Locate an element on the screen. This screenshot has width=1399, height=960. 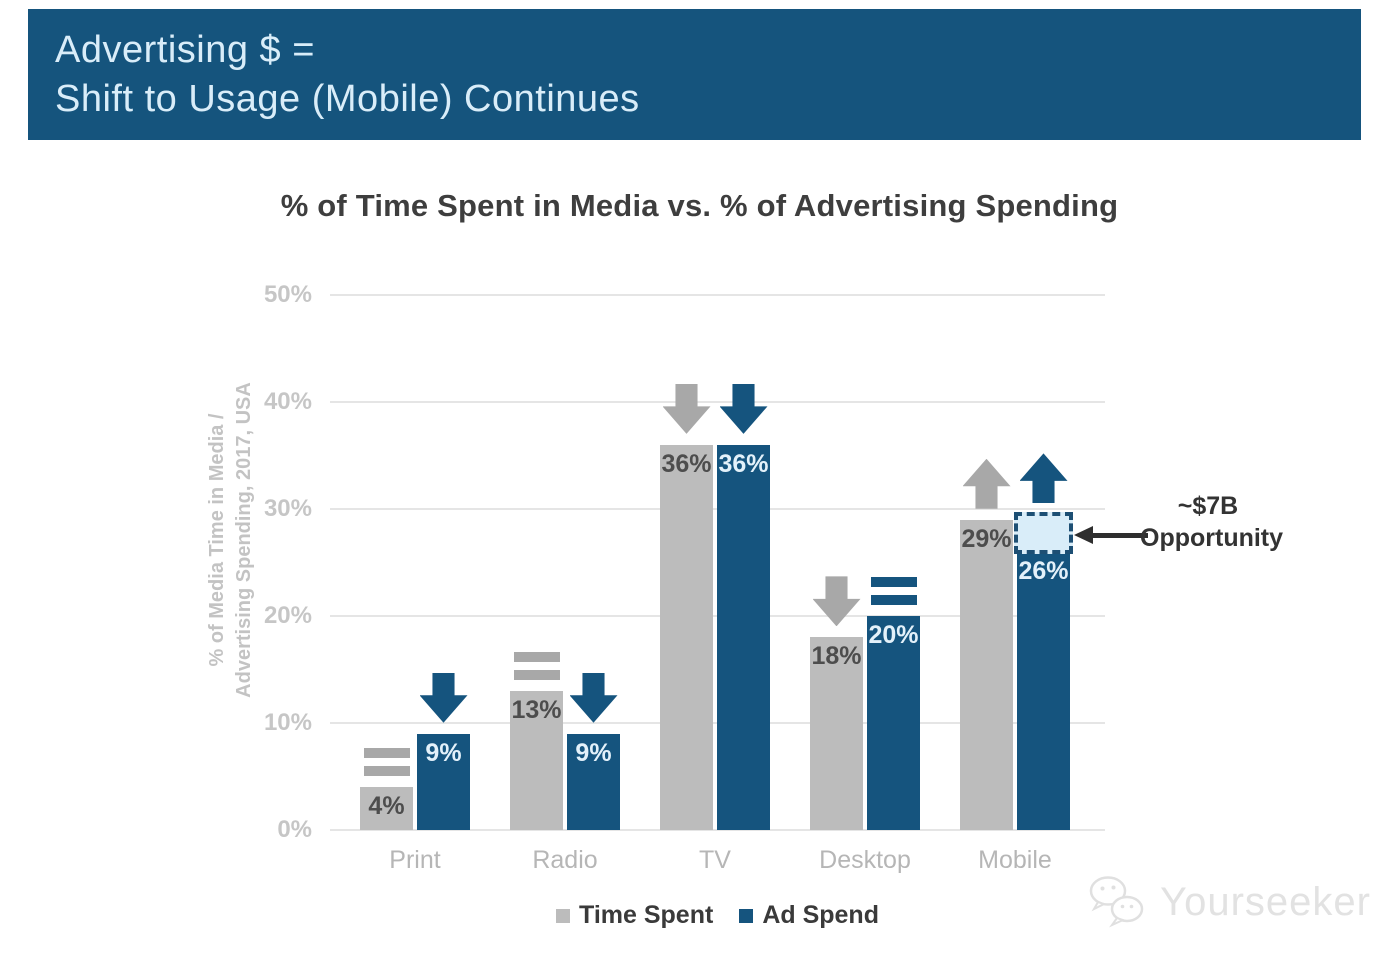
bar-tv-time-spent: 36% is located at coordinates (686, 637).